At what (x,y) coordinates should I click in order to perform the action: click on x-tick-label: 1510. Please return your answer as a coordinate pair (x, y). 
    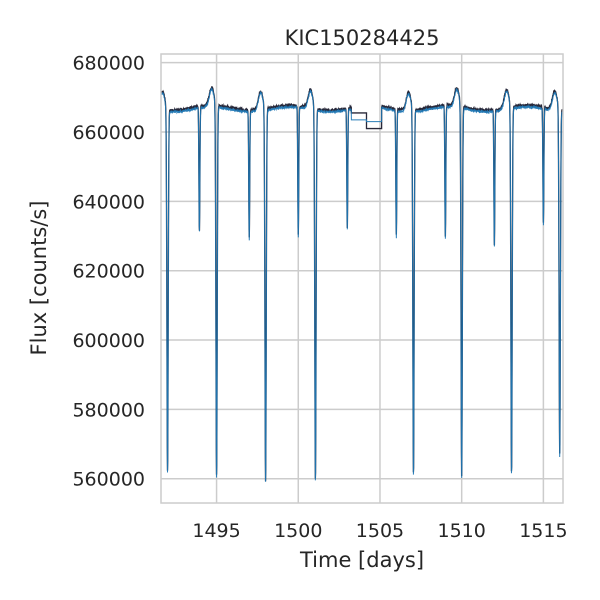
    Looking at the image, I should click on (462, 531).